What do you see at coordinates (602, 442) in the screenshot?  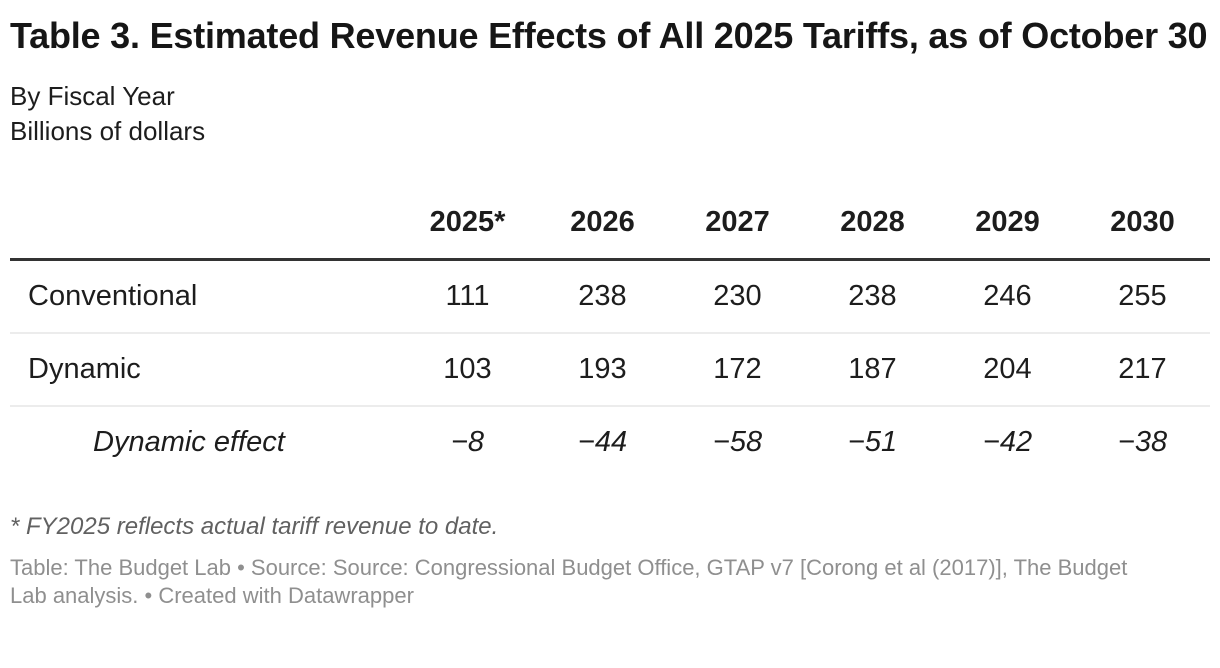 I see `value-cell: −44` at bounding box center [602, 442].